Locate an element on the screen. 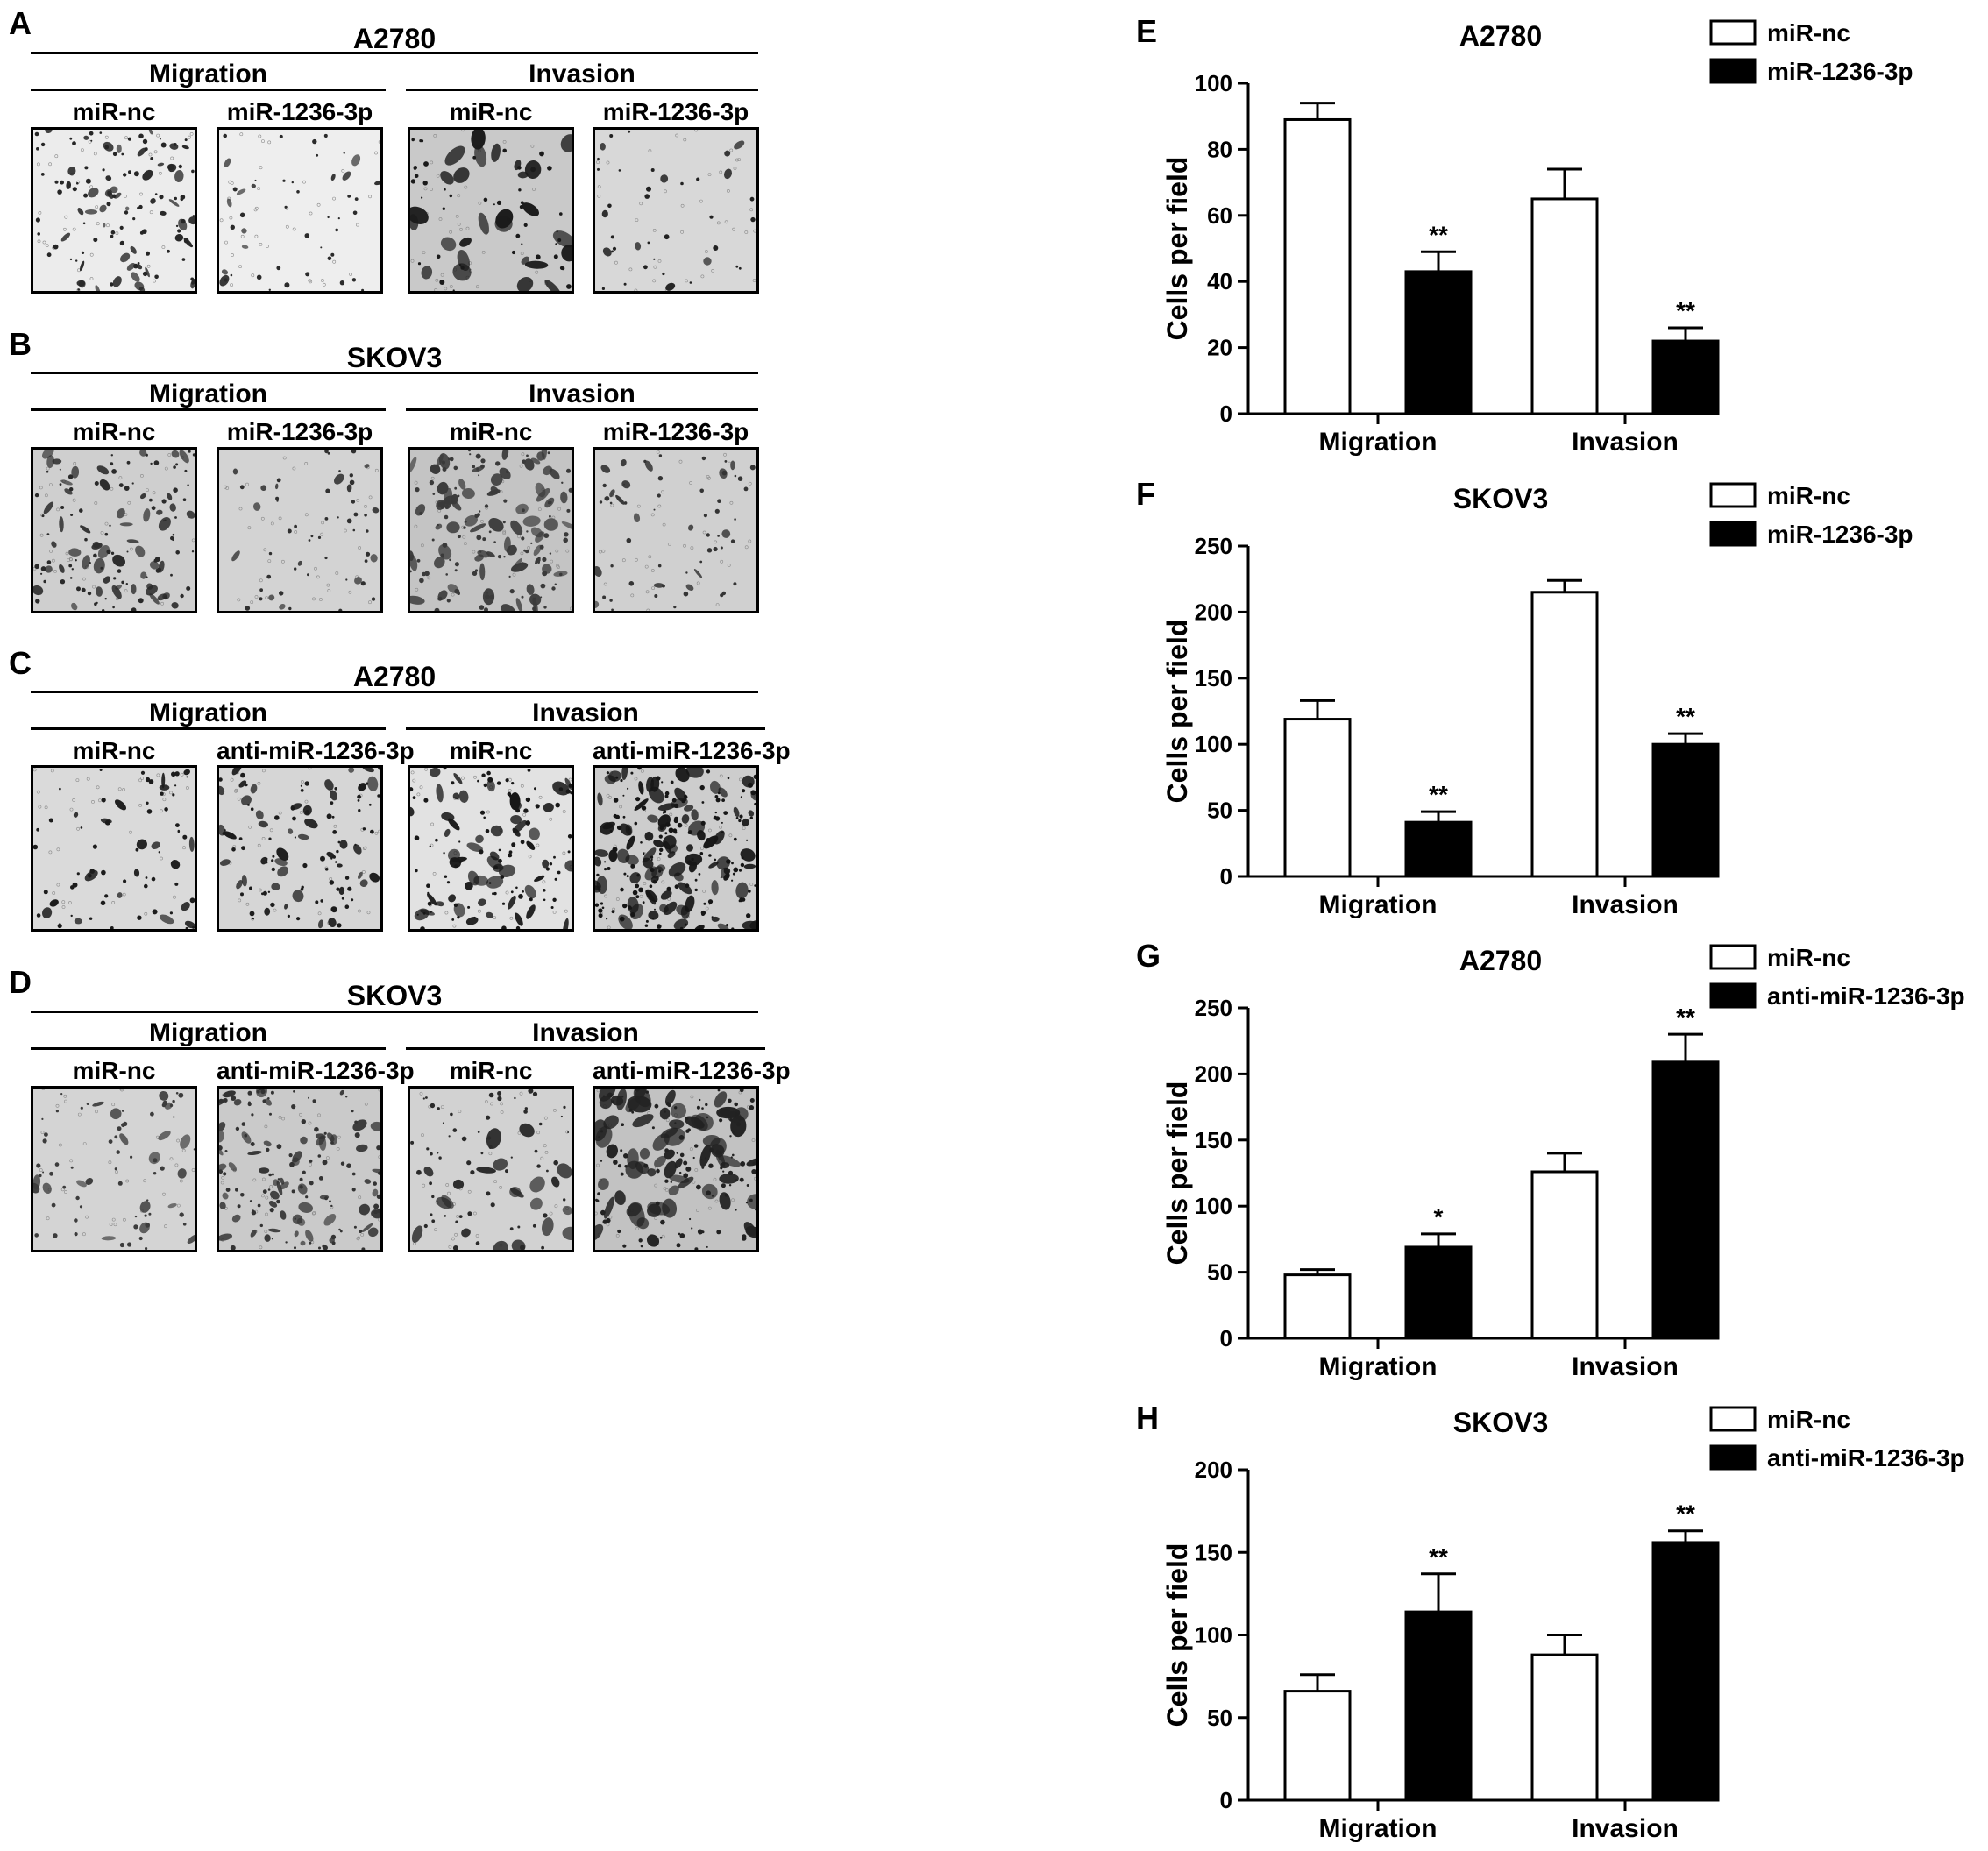  y-tick-label: 60 is located at coordinates (1220, 216).